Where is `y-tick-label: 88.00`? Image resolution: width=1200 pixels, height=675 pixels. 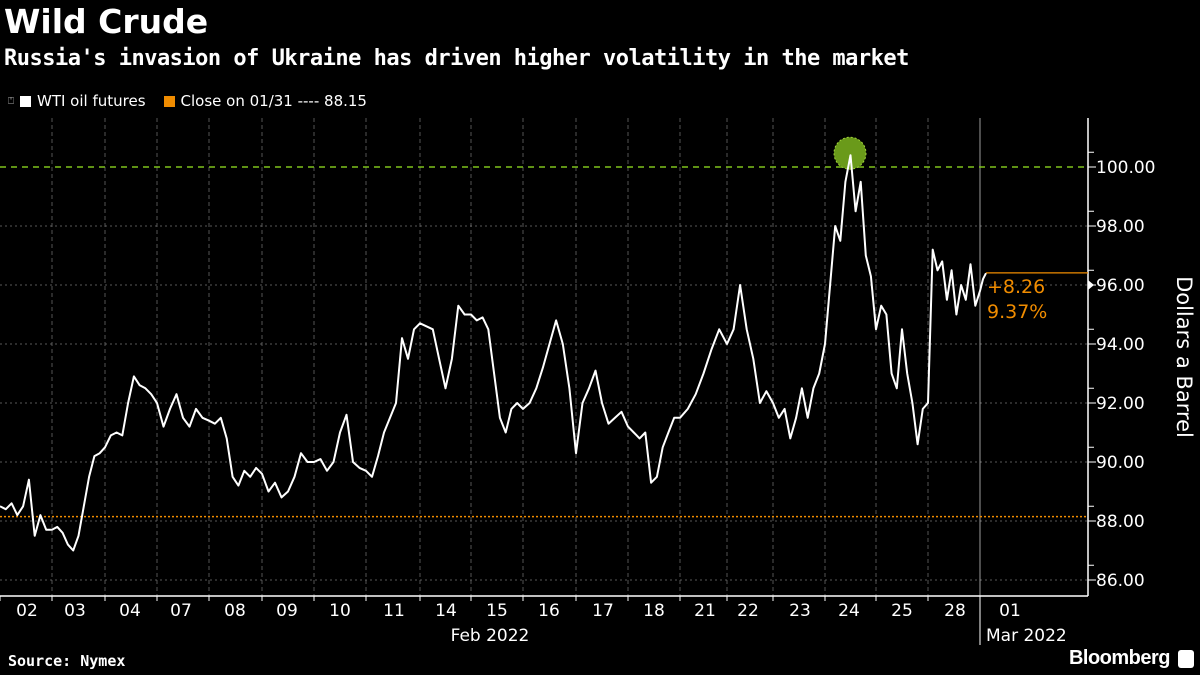 y-tick-label: 88.00 is located at coordinates (1120, 522).